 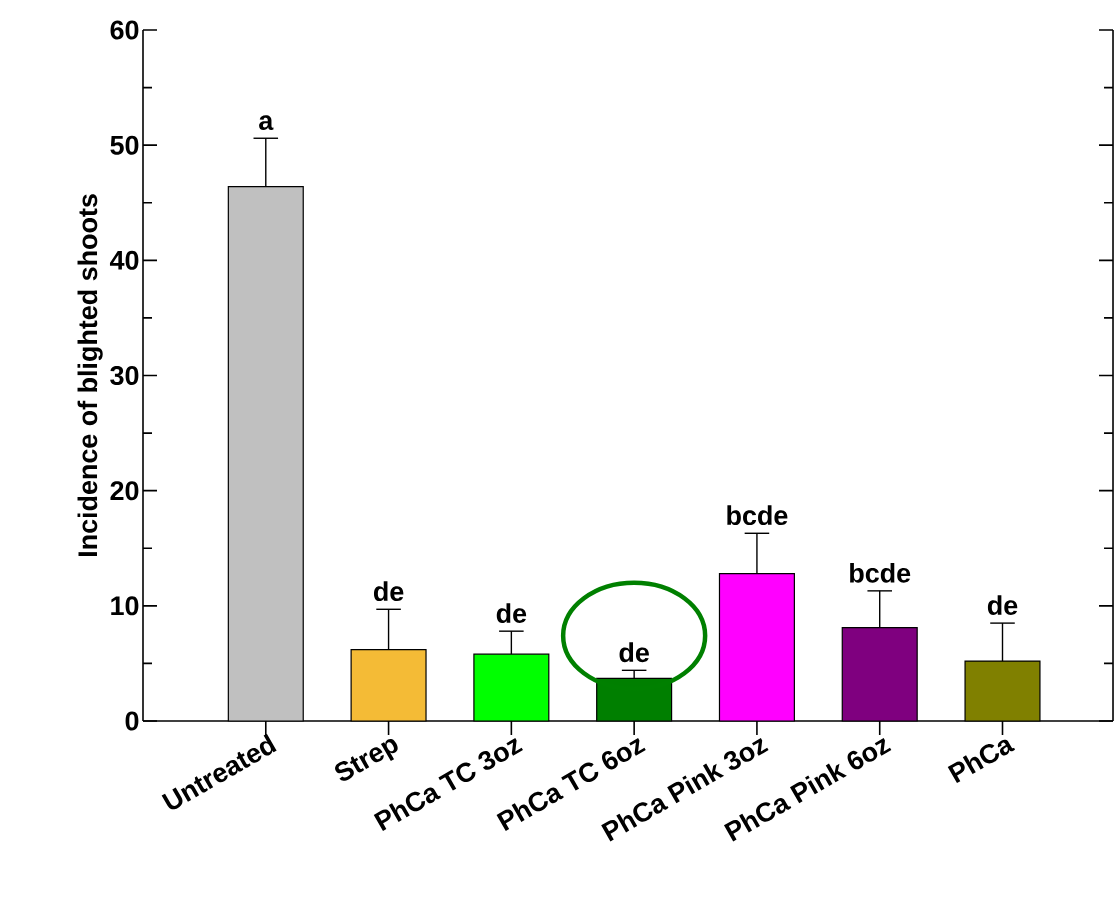 What do you see at coordinates (124, 30) in the screenshot?
I see `y-tick-label: 60` at bounding box center [124, 30].